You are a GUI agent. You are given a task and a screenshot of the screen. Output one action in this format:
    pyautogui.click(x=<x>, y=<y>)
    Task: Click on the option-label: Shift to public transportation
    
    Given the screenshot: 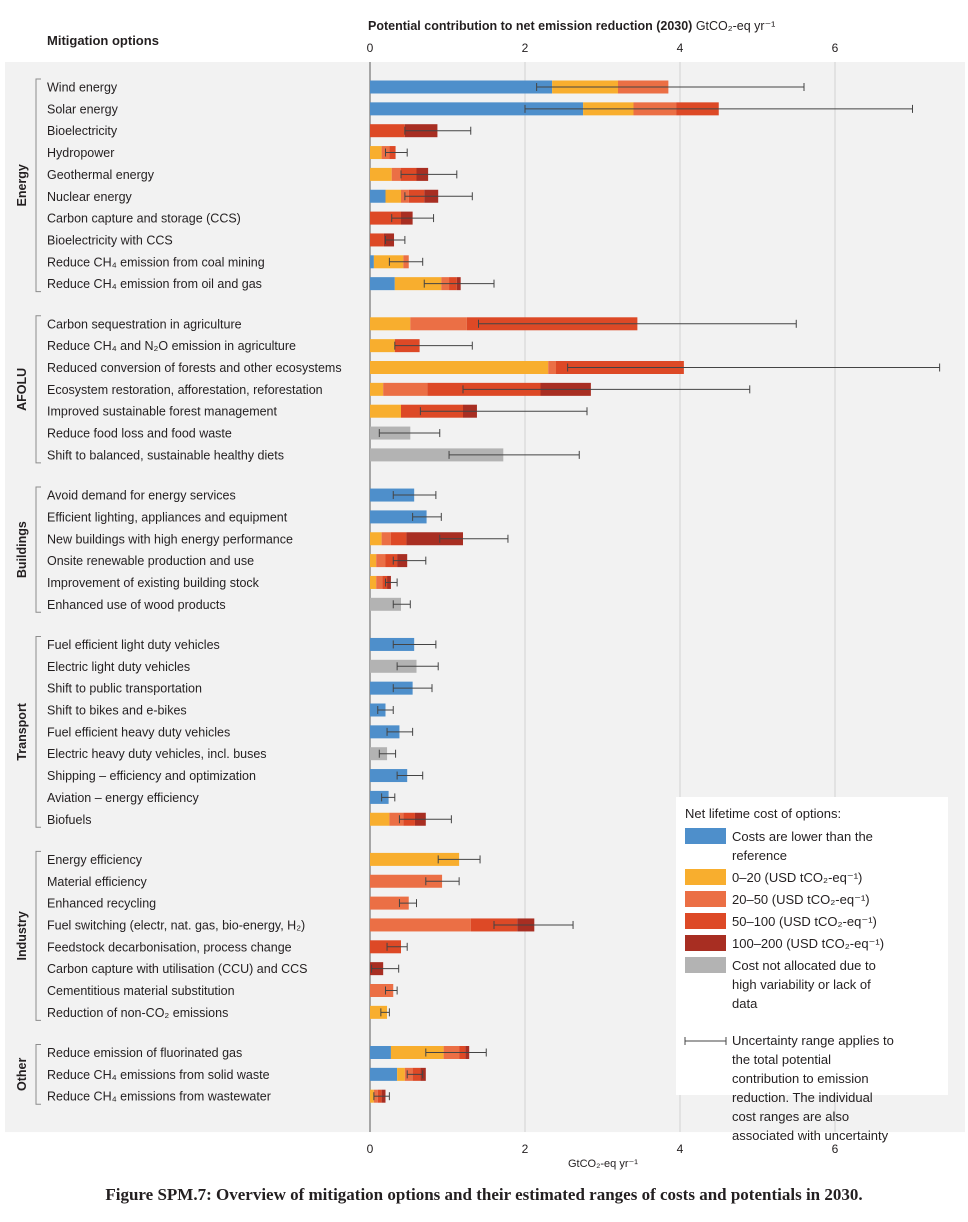 What is the action you would take?
    pyautogui.click(x=124, y=689)
    